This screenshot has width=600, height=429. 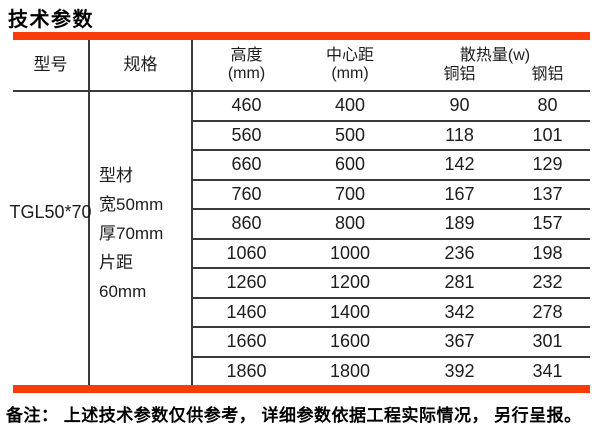 What do you see at coordinates (350, 105) in the screenshot?
I see `cell-center: 400` at bounding box center [350, 105].